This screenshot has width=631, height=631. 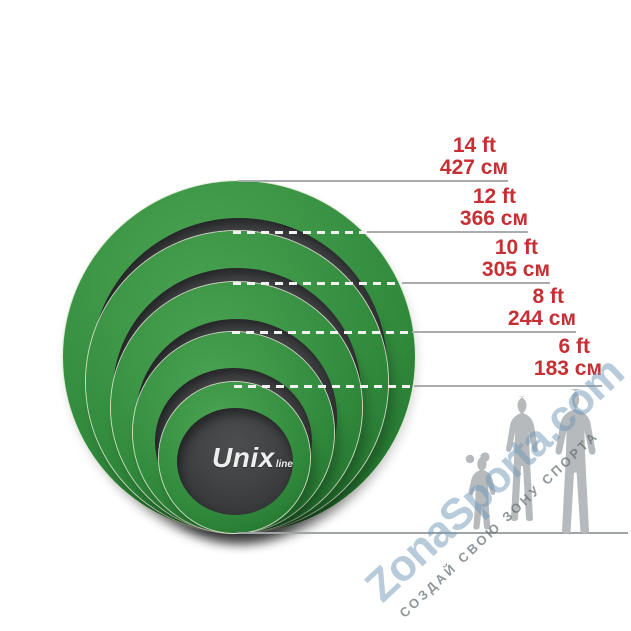 What do you see at coordinates (494, 332) in the screenshot?
I see `measure-line-8ft` at bounding box center [494, 332].